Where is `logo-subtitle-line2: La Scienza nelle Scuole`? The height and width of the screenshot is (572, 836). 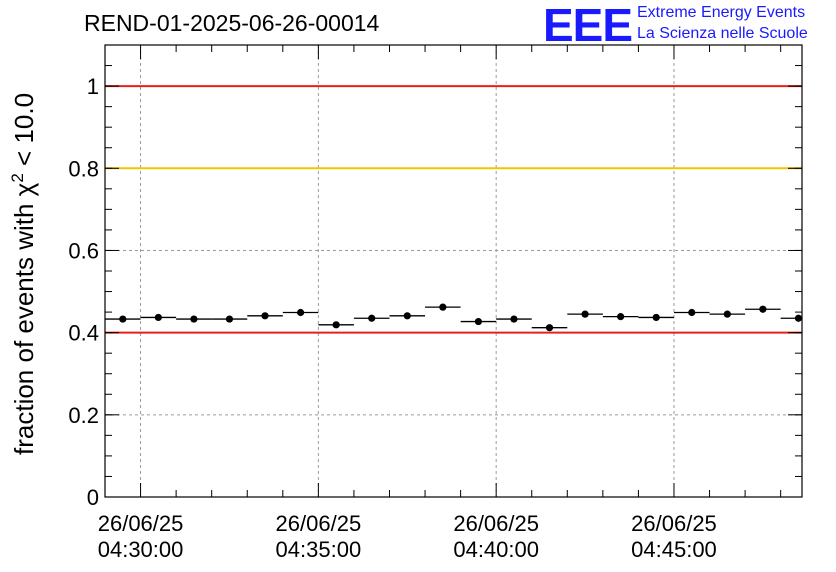
logo-subtitle-line2: La Scienza nelle Scuole is located at coordinates (722, 33).